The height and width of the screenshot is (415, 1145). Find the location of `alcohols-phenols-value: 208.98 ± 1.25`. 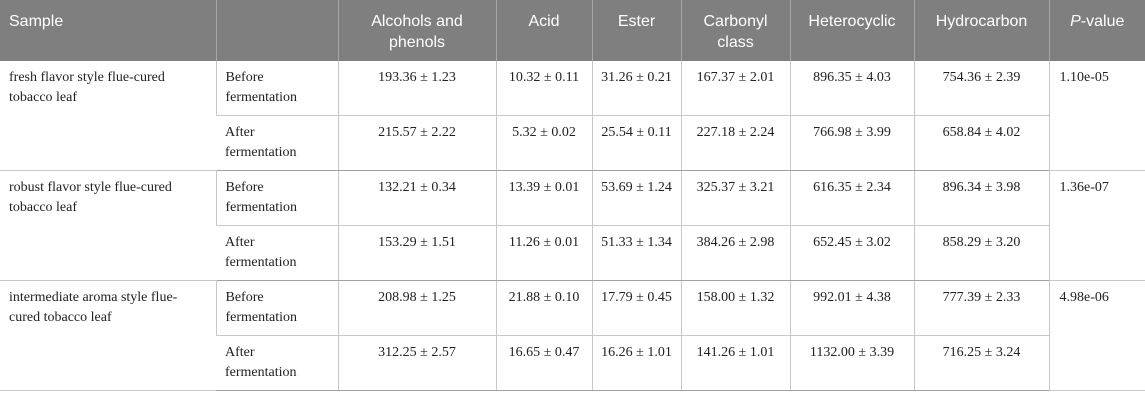

alcohols-phenols-value: 208.98 ± 1.25 is located at coordinates (416, 308).